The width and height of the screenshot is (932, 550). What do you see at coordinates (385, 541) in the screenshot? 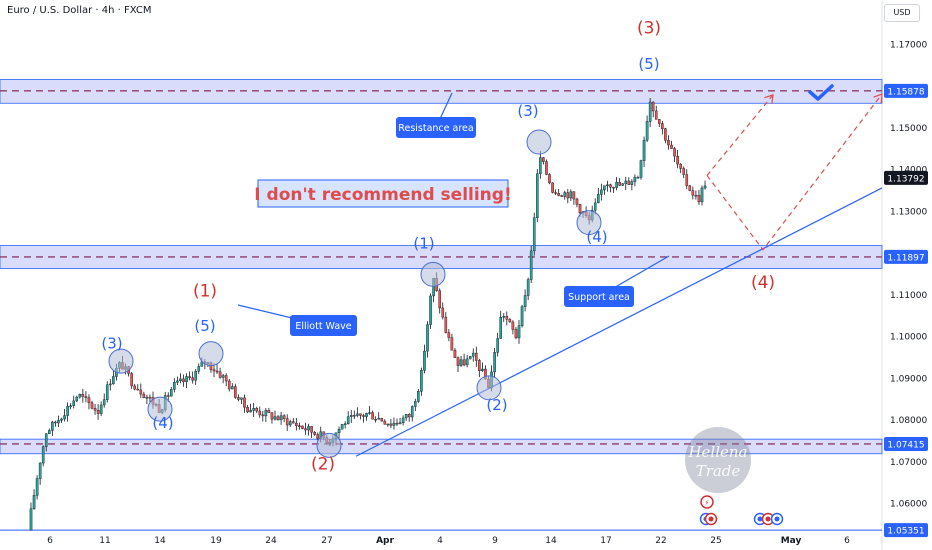
I see `x-tick-6: Apr` at bounding box center [385, 541].